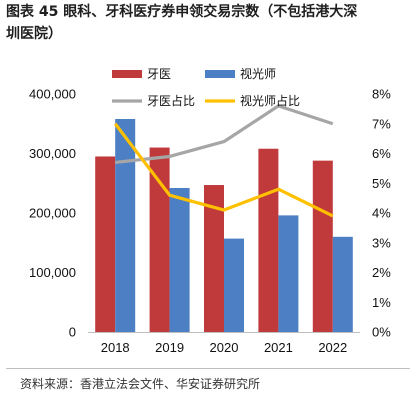  Describe the element at coordinates (381, 302) in the screenshot. I see `y-right-tick-label: 1%` at that location.